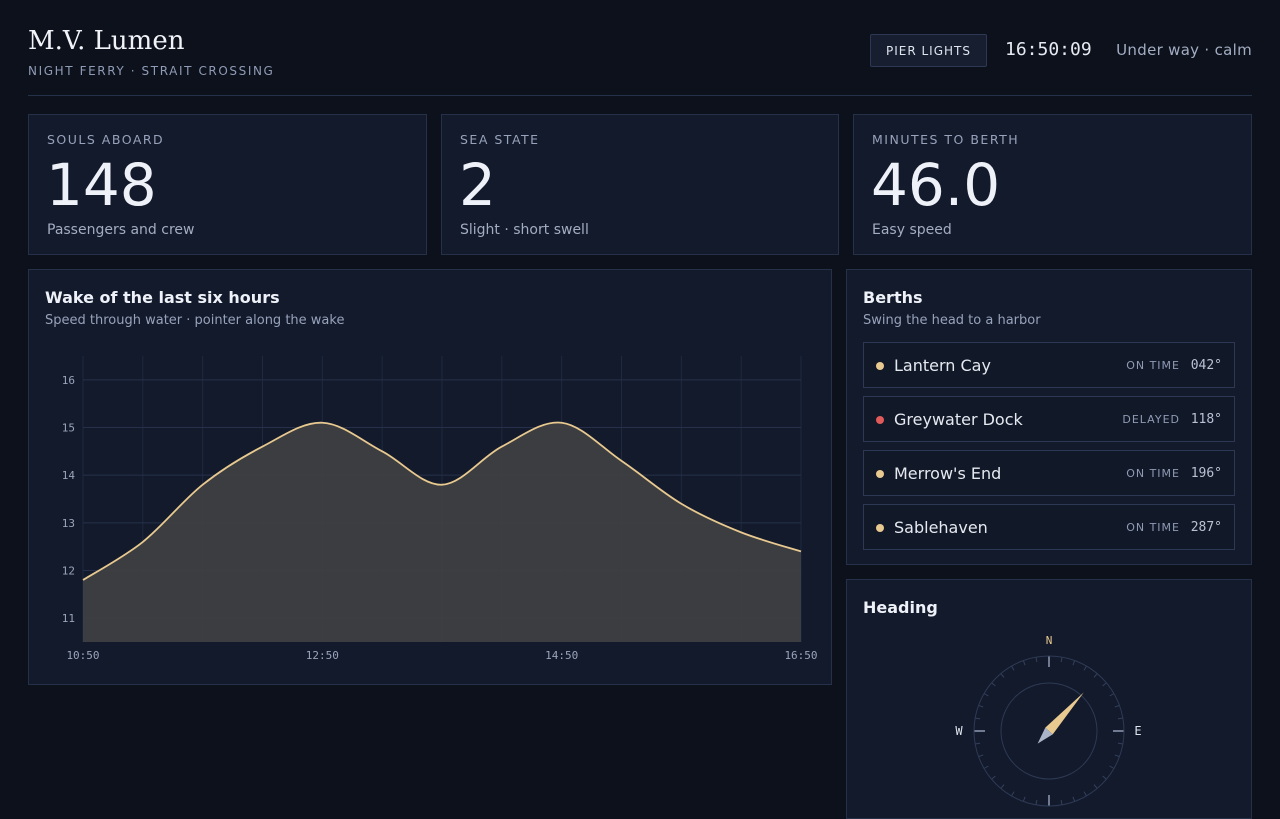  I want to click on berth-item-sablehaven: Sablehaven ON TIME 287°, so click(1049, 527).